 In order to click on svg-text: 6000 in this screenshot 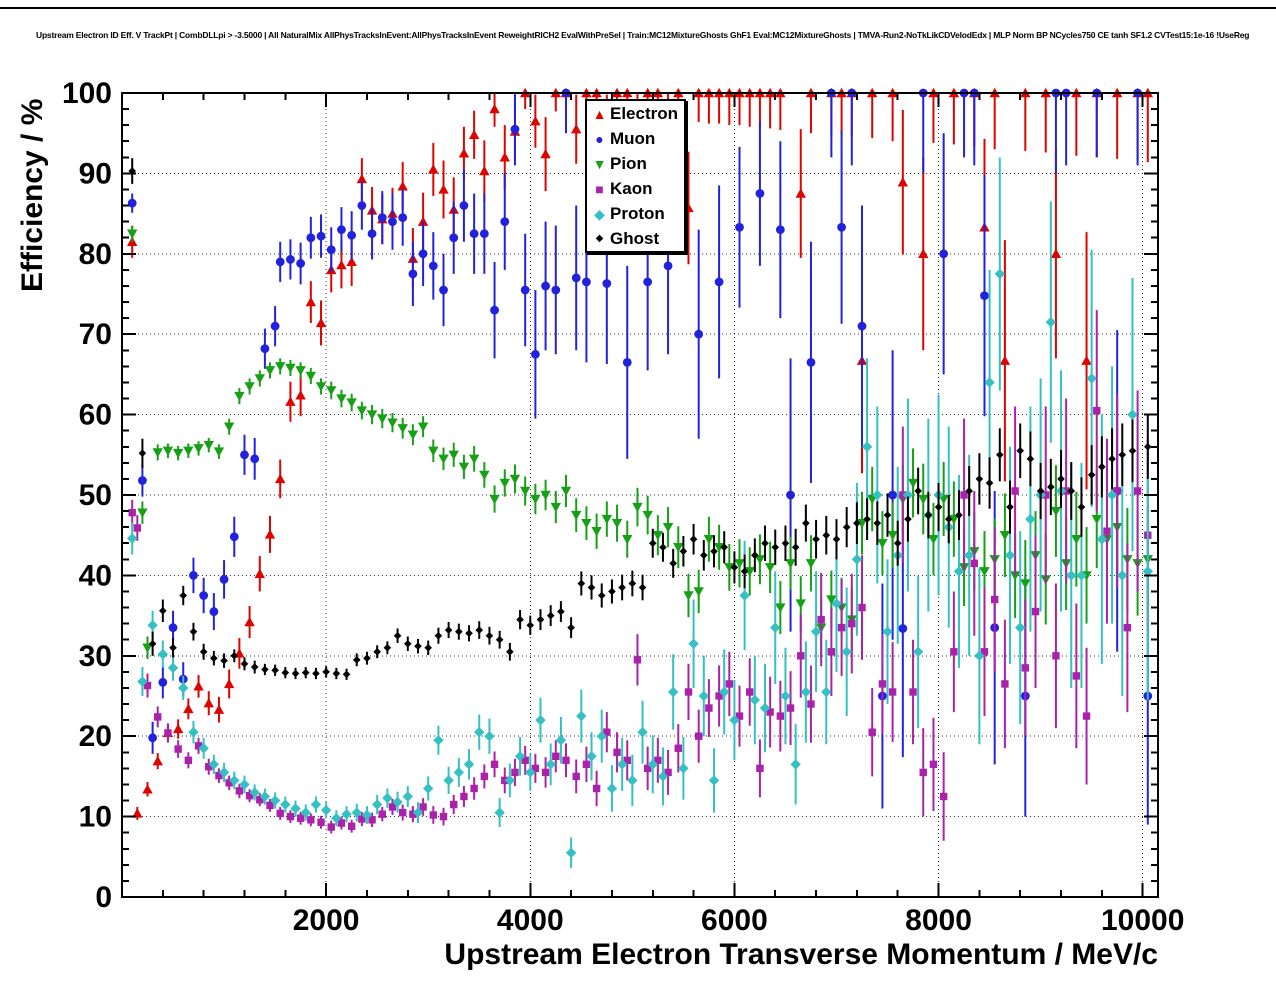, I will do `click(734, 920)`.